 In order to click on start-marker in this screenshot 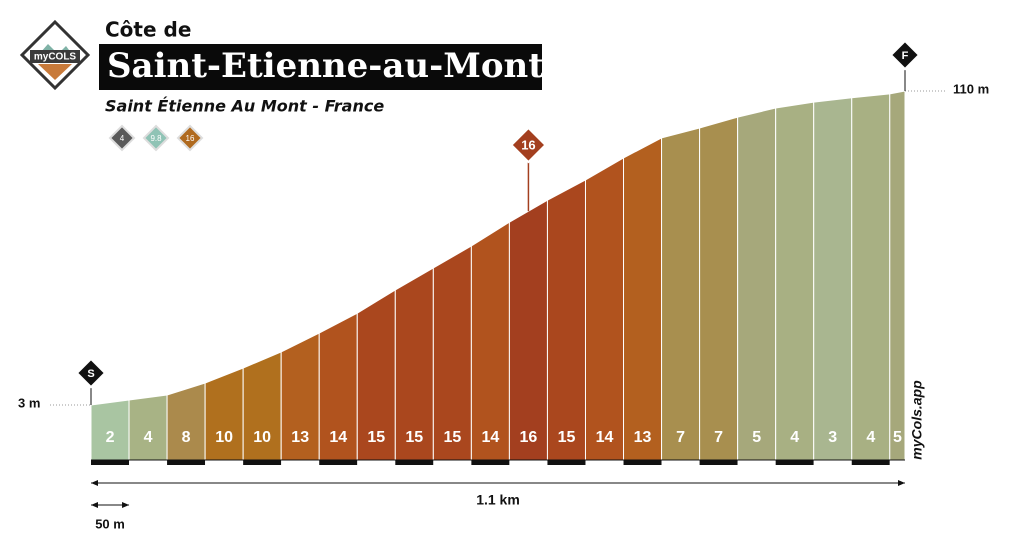, I will do `click(91, 373)`.